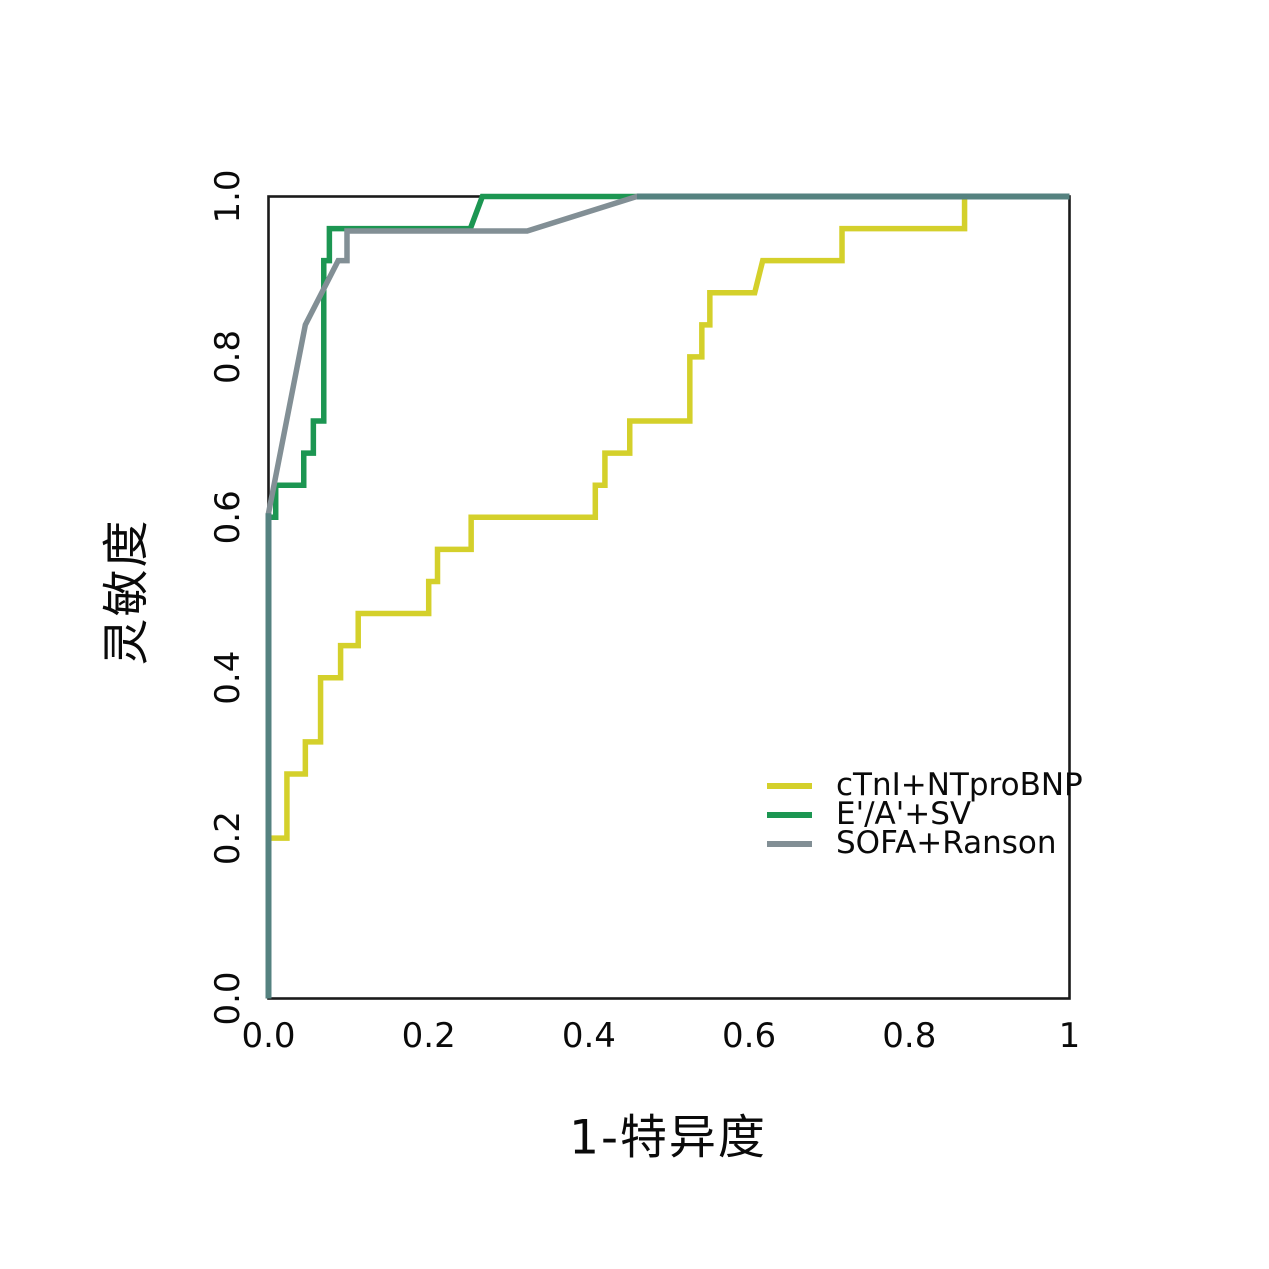 The width and height of the screenshot is (1269, 1269). Describe the element at coordinates (1070, 1036) in the screenshot. I see `x-tick-label: 1` at that location.